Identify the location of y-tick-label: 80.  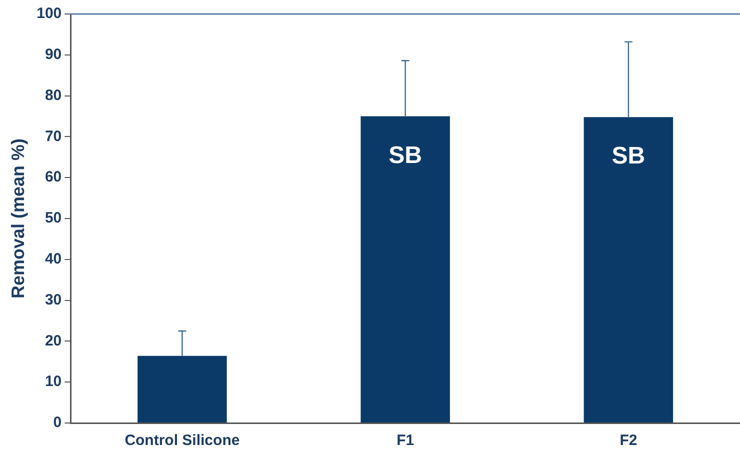
(53, 95).